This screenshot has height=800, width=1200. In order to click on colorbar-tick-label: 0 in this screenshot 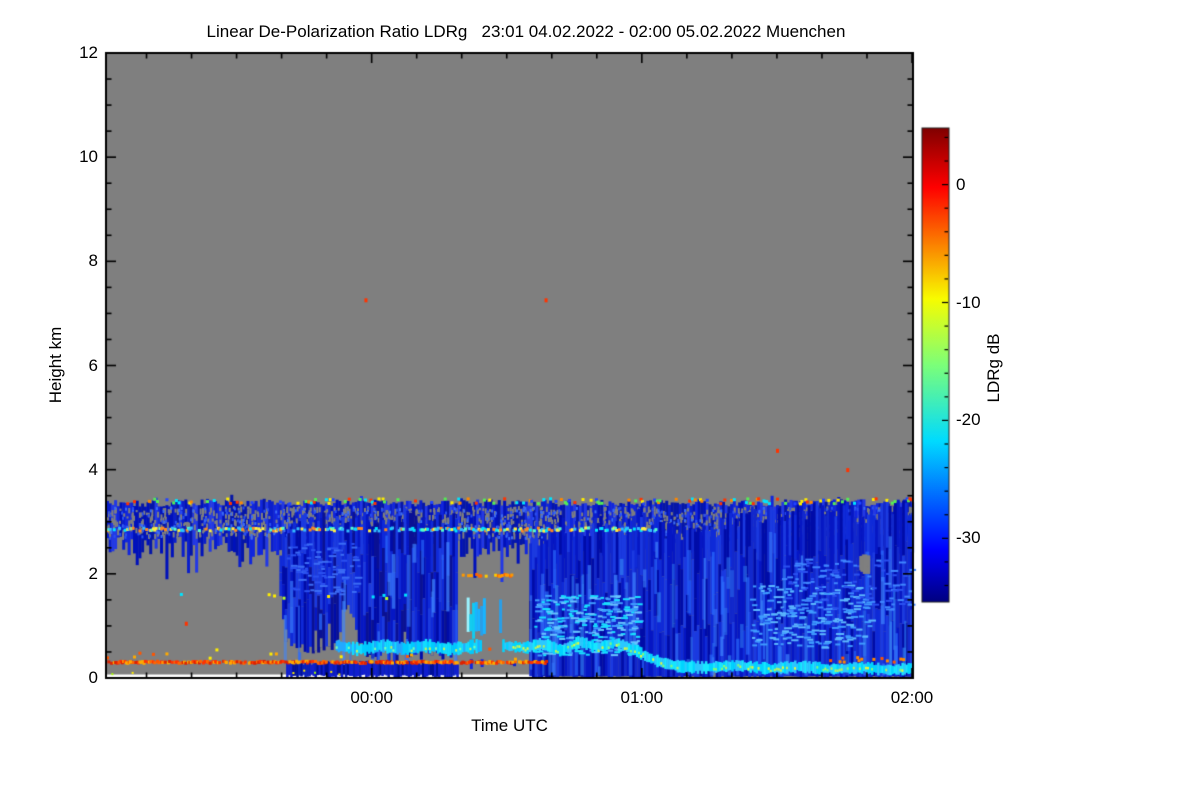, I will do `click(961, 184)`.